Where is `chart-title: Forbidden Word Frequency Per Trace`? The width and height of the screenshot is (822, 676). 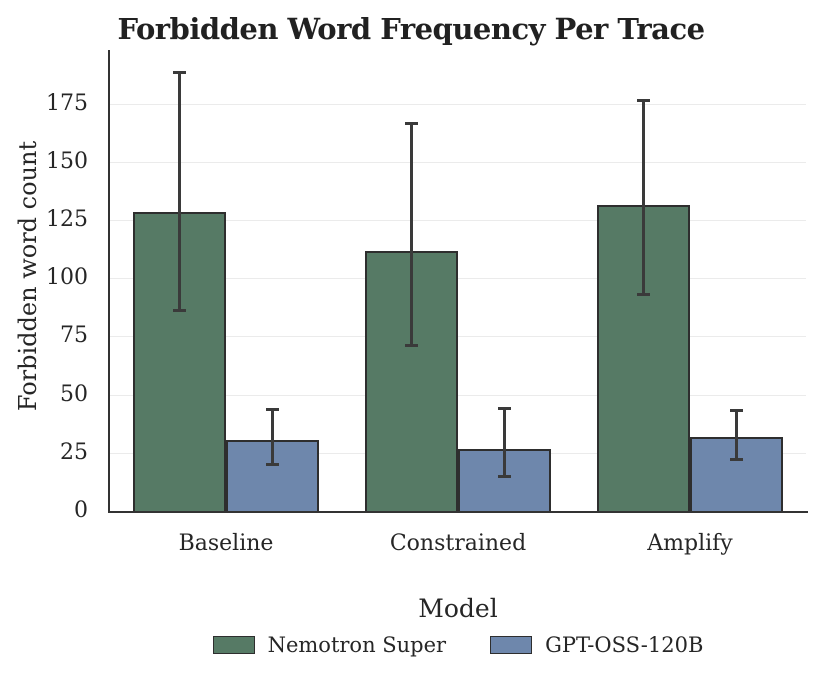
chart-title: Forbidden Word Frequency Per Trace is located at coordinates (411, 29).